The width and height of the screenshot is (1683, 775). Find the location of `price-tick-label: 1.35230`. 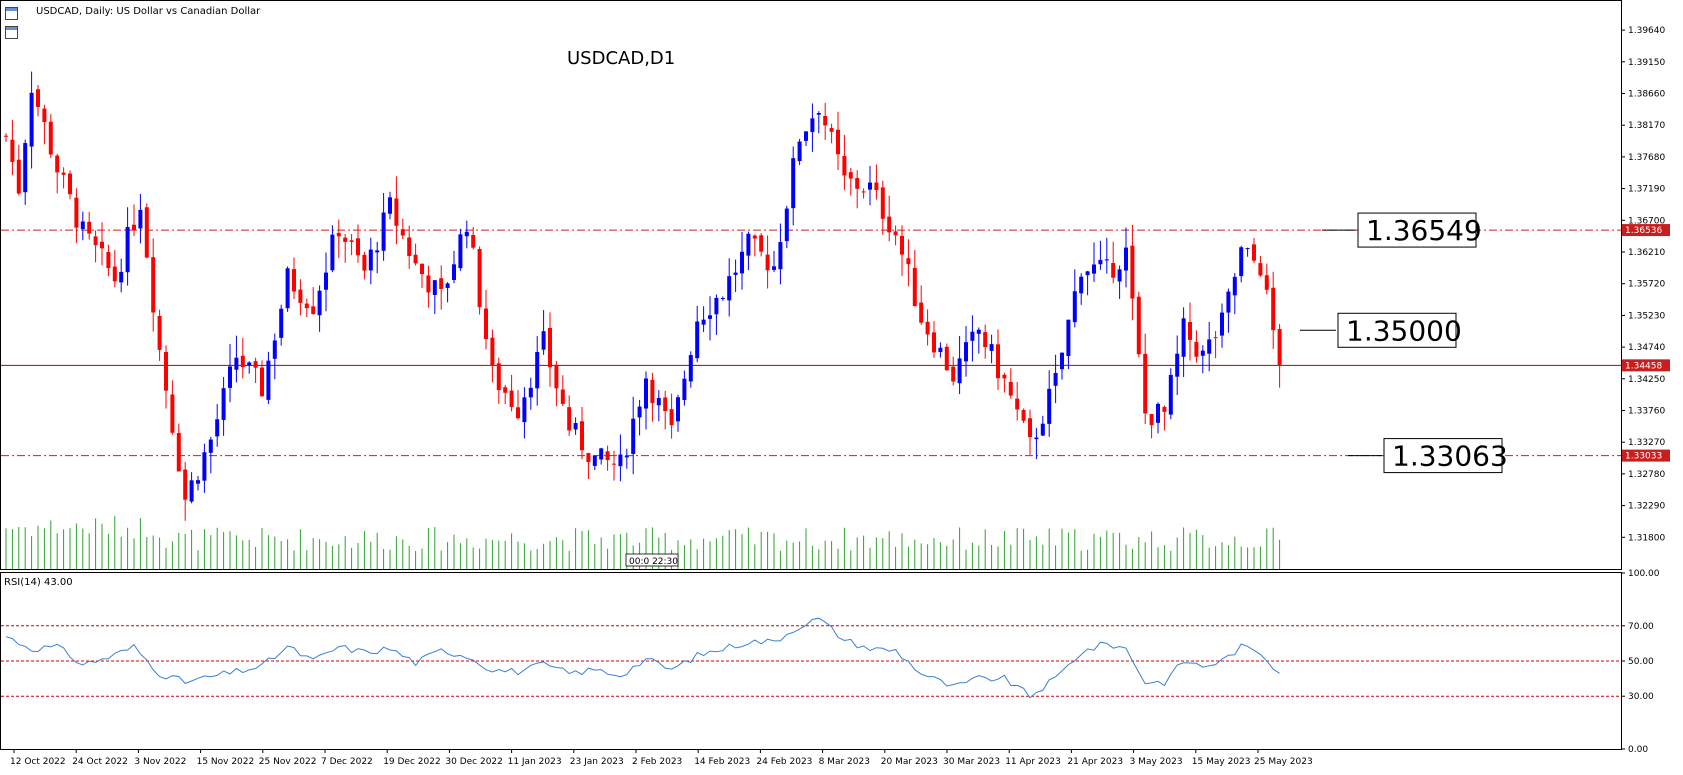

price-tick-label: 1.35230 is located at coordinates (1646, 316).